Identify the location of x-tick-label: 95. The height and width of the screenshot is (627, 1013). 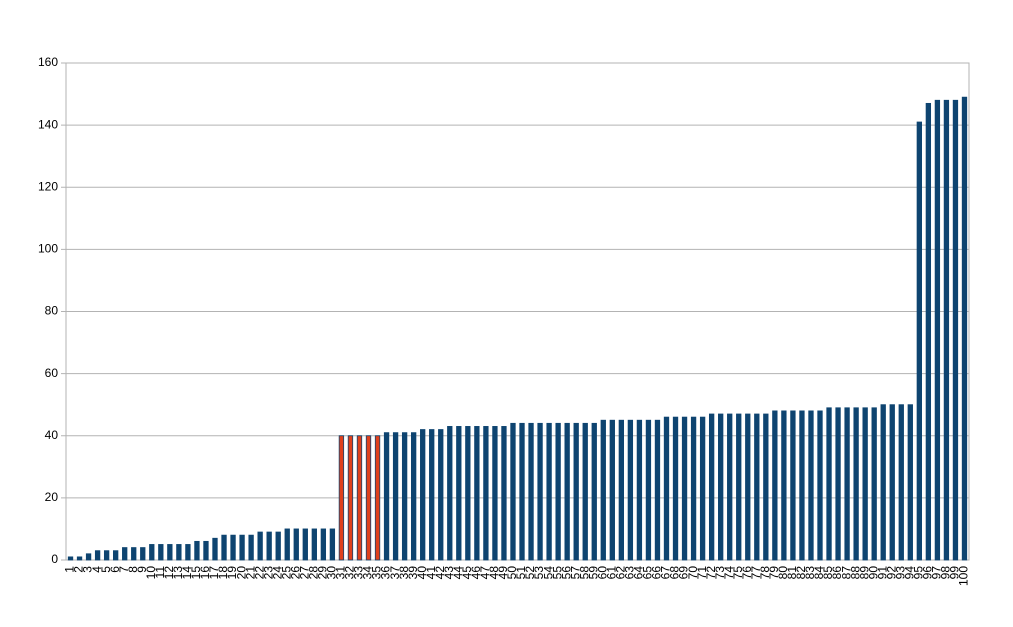
(919, 573).